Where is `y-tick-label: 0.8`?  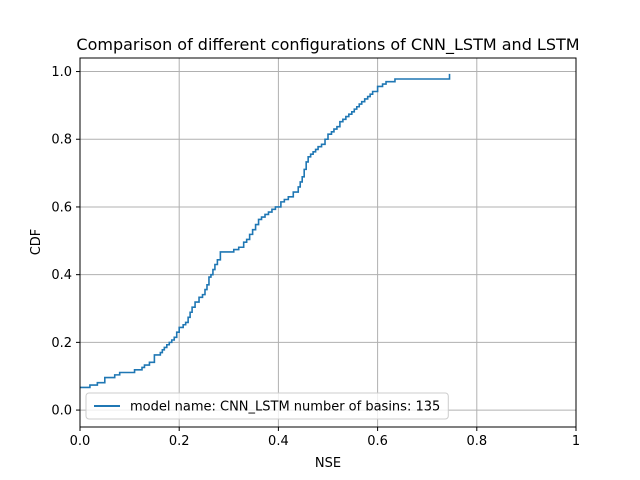 y-tick-label: 0.8 is located at coordinates (61, 140).